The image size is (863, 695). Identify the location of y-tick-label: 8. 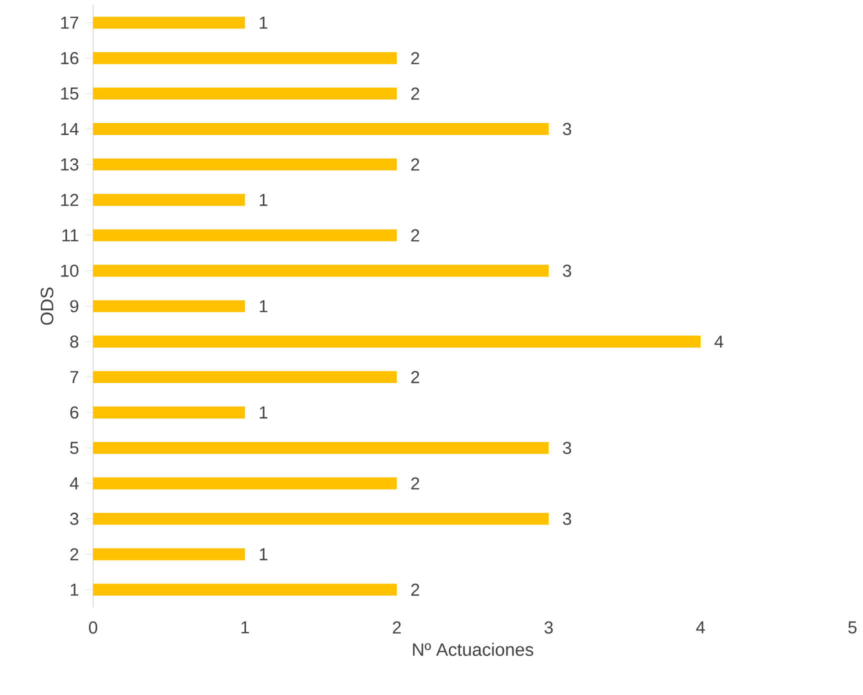
(74, 341).